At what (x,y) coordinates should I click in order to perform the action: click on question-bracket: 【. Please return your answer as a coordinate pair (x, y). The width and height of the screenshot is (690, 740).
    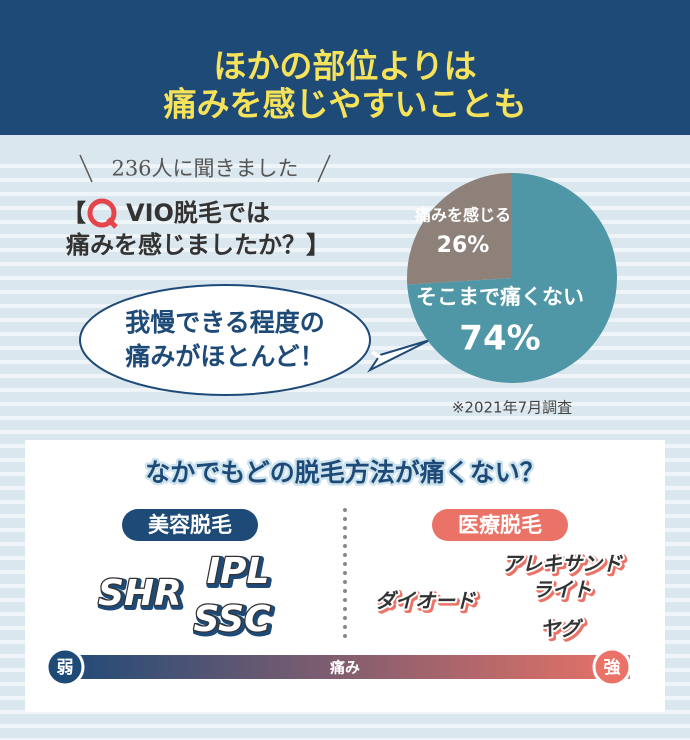
    Looking at the image, I should click on (74, 213).